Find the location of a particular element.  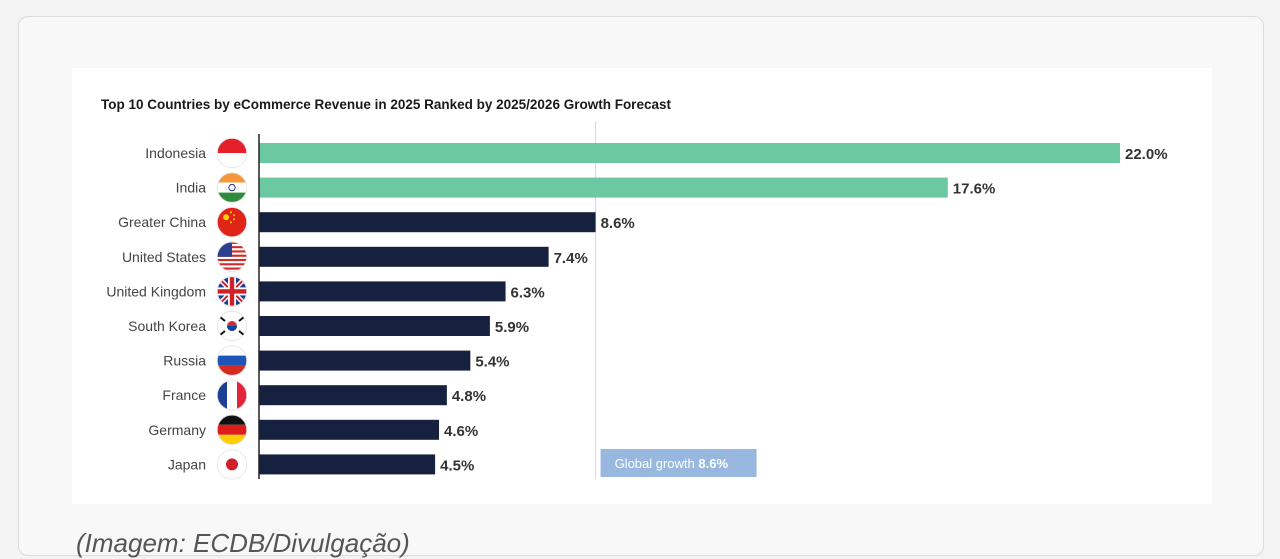

value-label: 8.6% is located at coordinates (618, 223).